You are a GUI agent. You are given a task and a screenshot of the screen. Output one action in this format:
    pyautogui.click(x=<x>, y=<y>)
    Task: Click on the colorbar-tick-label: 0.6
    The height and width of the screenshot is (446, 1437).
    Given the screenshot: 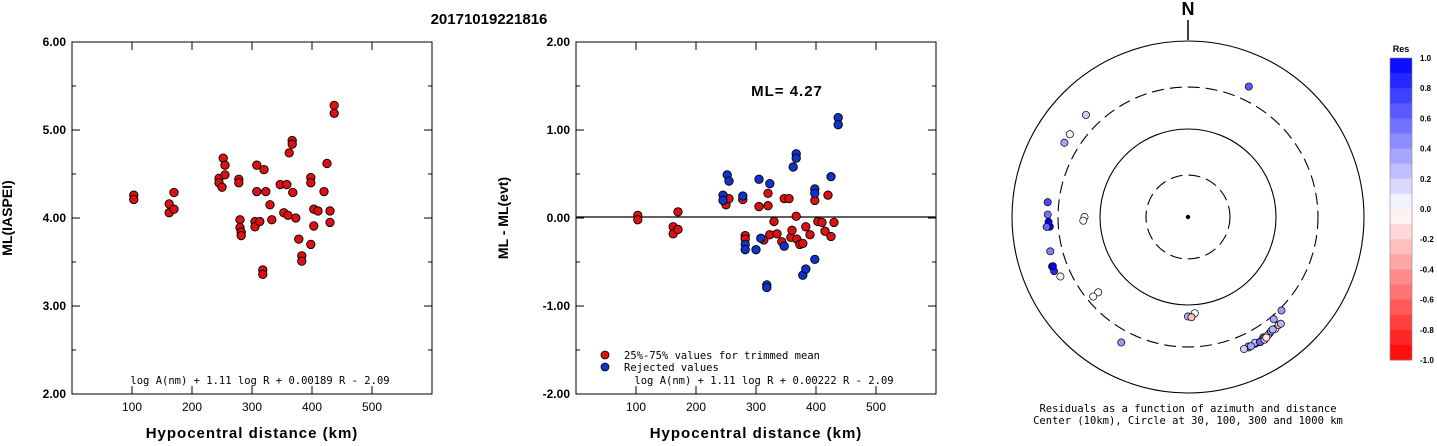 What is the action you would take?
    pyautogui.click(x=1426, y=118)
    